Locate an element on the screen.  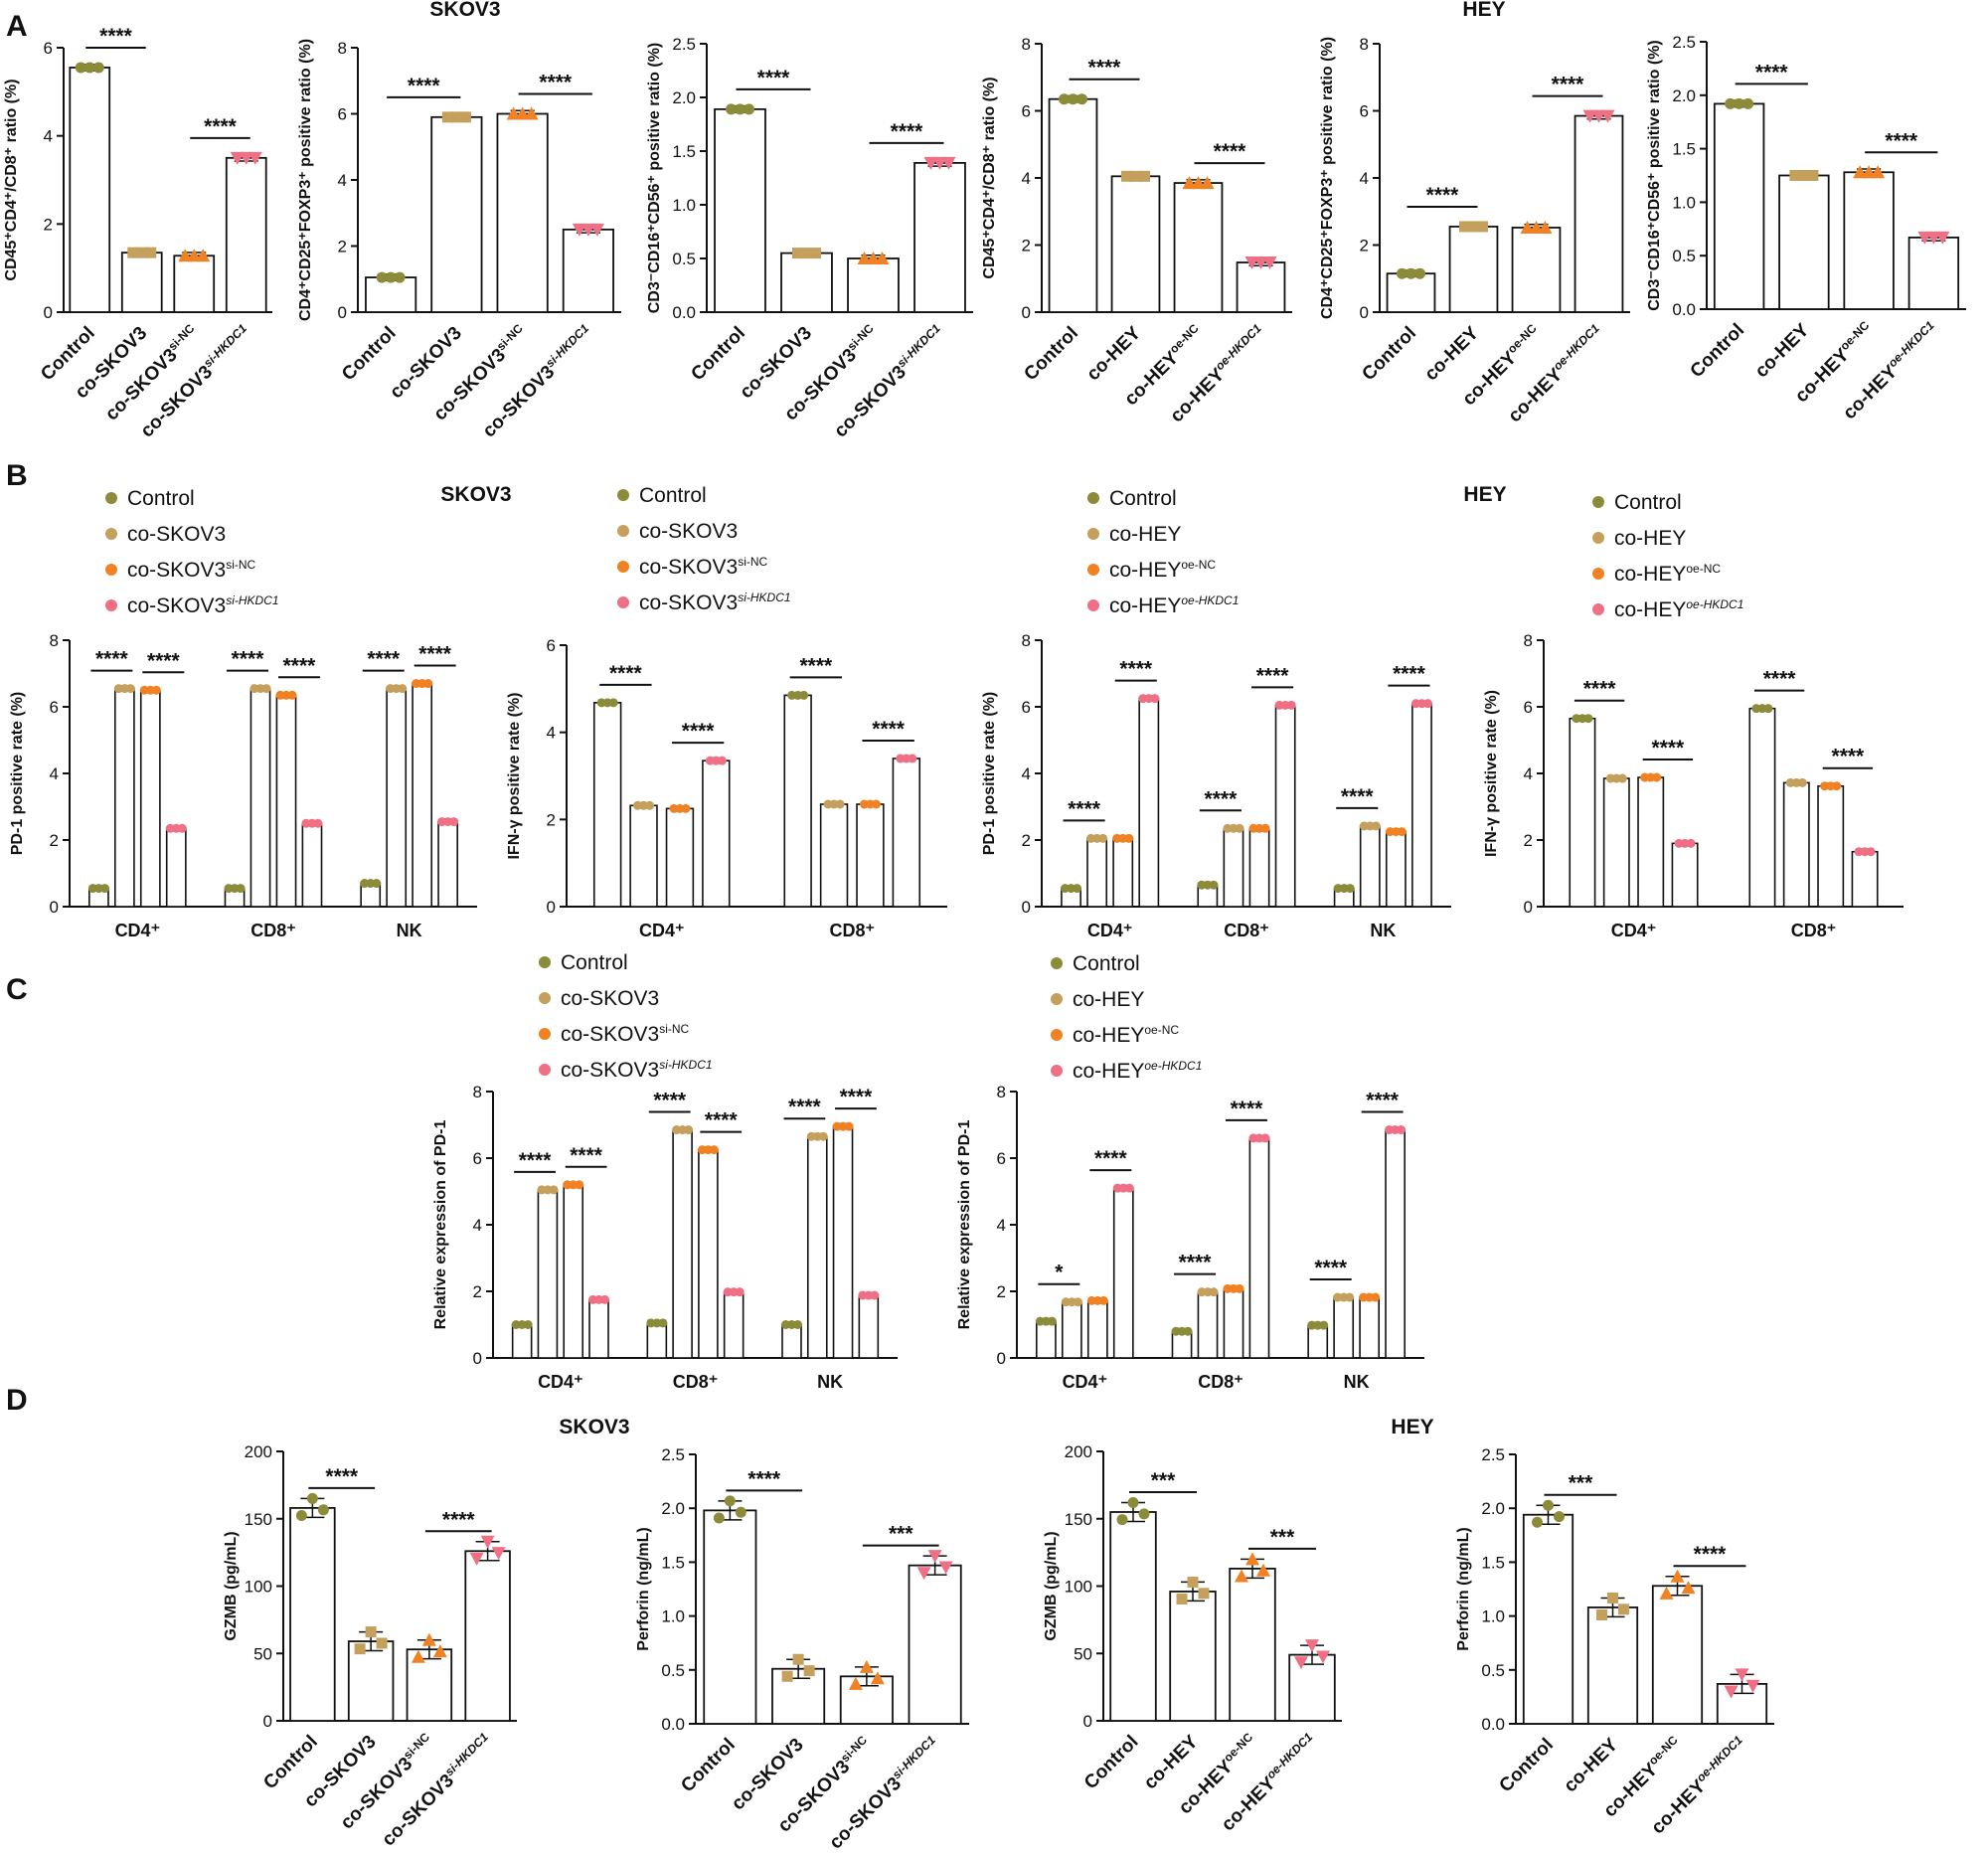
legend-marker-co is located at coordinates (545, 998).